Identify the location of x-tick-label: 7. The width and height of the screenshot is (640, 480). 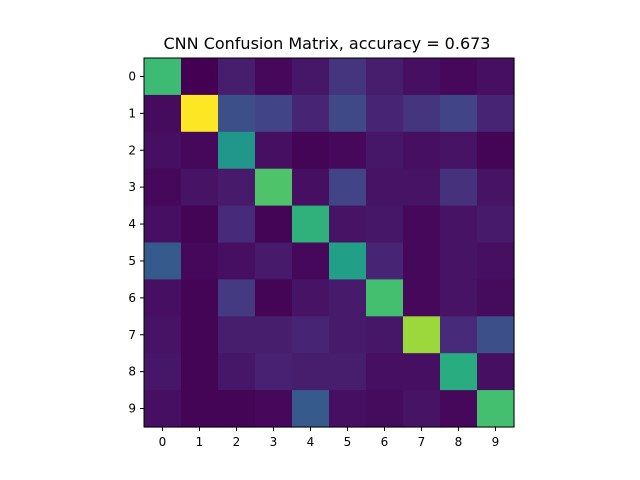
(422, 442).